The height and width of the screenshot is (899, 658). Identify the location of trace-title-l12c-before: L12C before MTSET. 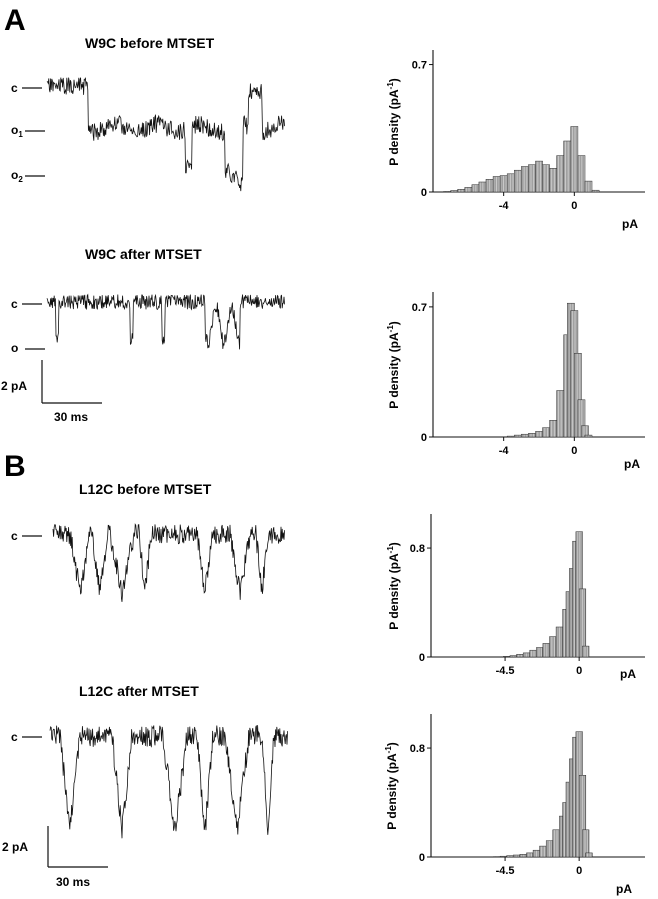
(145, 489).